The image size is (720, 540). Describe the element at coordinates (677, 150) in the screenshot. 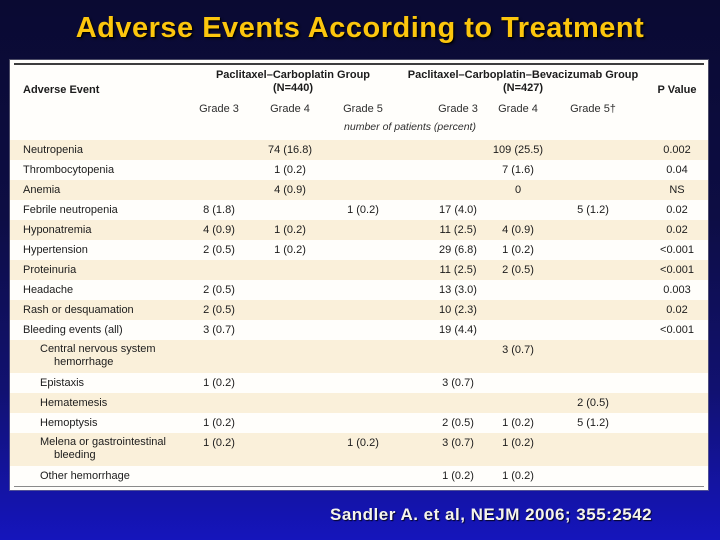

I see `p-value-cell: 0.002` at that location.